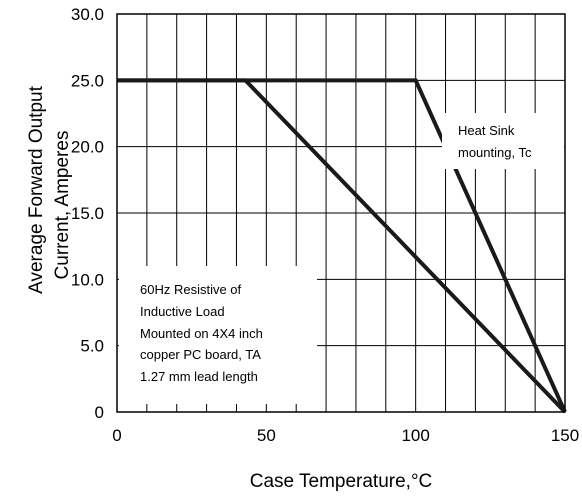 The width and height of the screenshot is (582, 497). I want to click on board-annotation-box, so click(218, 335).